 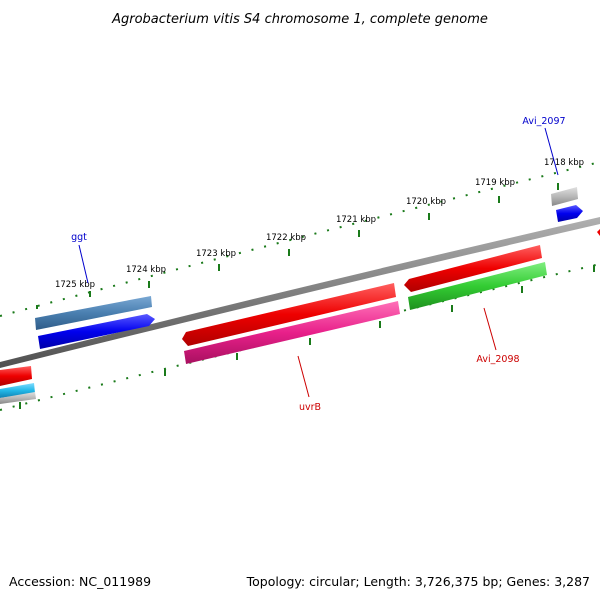 What do you see at coordinates (426, 202) in the screenshot?
I see `tick-label: 1720 kbp` at bounding box center [426, 202].